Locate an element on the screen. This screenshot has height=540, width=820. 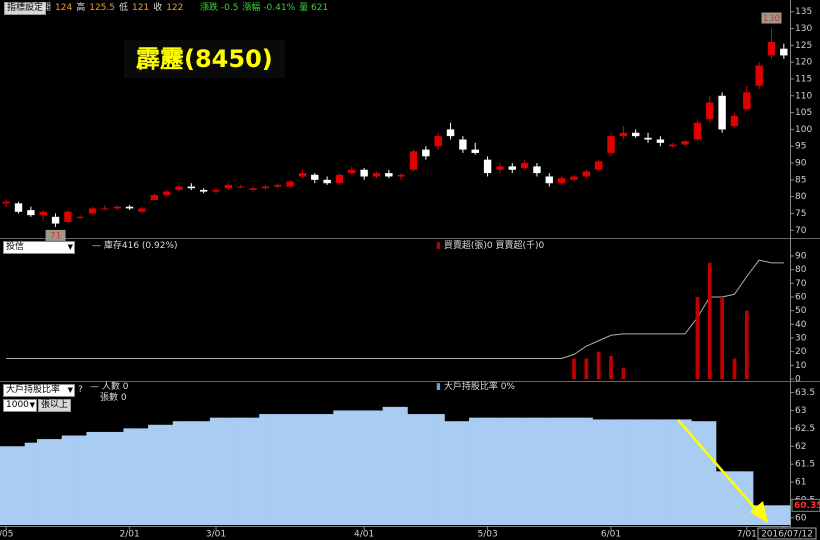
institution-select: 投信 is located at coordinates (39, 247).